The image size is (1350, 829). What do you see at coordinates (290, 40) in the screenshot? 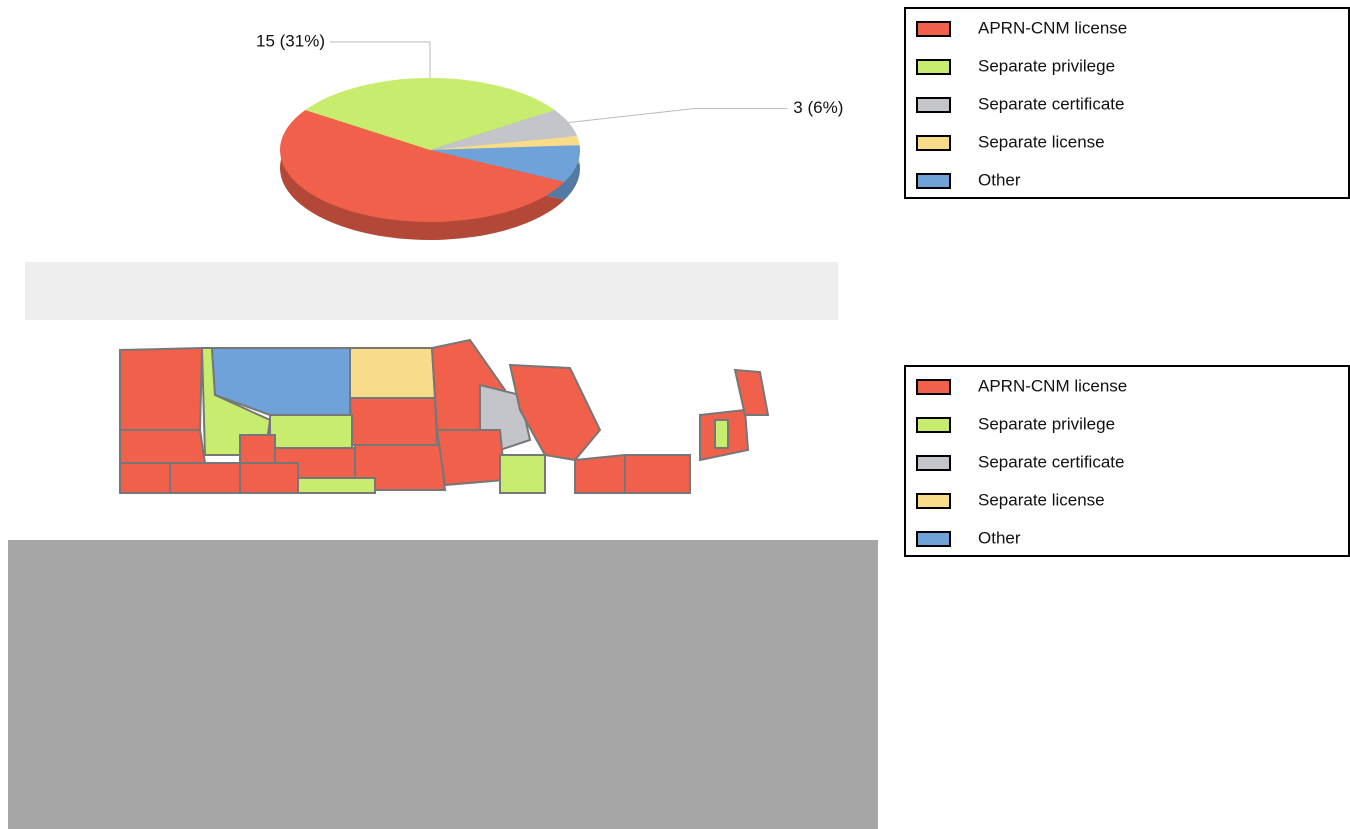
I see `data-label: 15 (31%)` at bounding box center [290, 40].